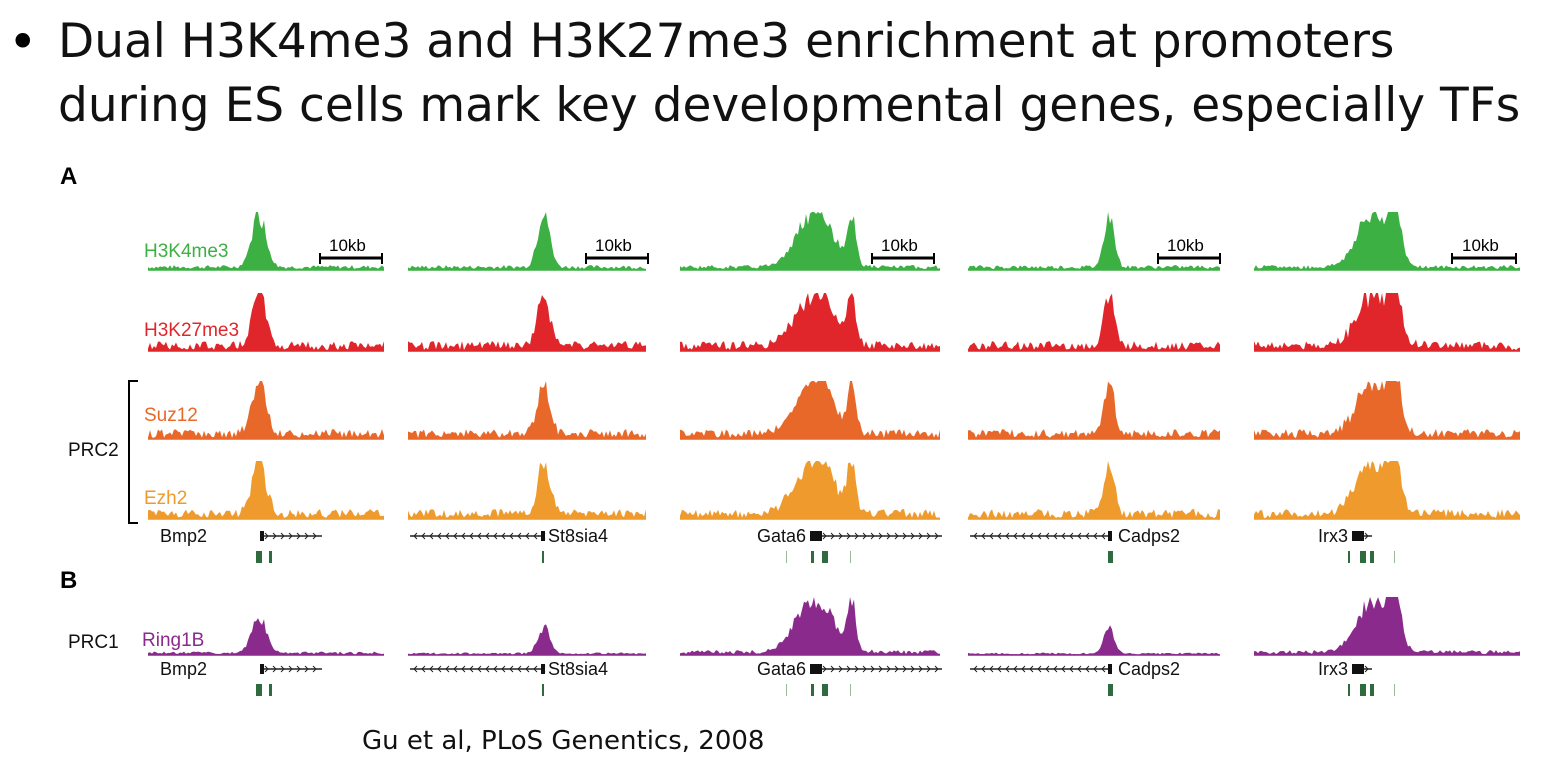  I want to click on signal-ezh2-gata6, so click(810, 490).